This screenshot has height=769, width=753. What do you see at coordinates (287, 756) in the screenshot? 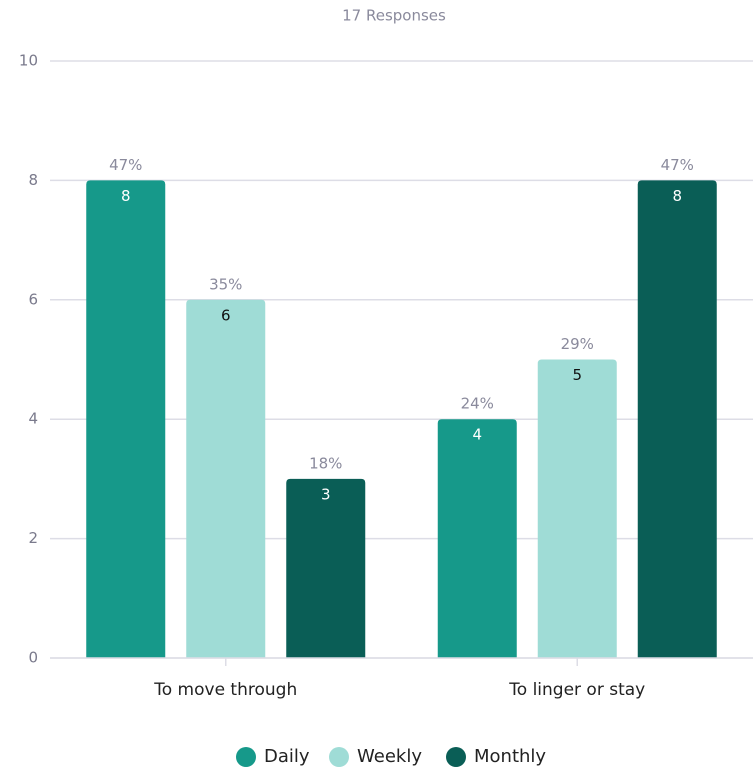
I see `legend-label: Daily` at bounding box center [287, 756].